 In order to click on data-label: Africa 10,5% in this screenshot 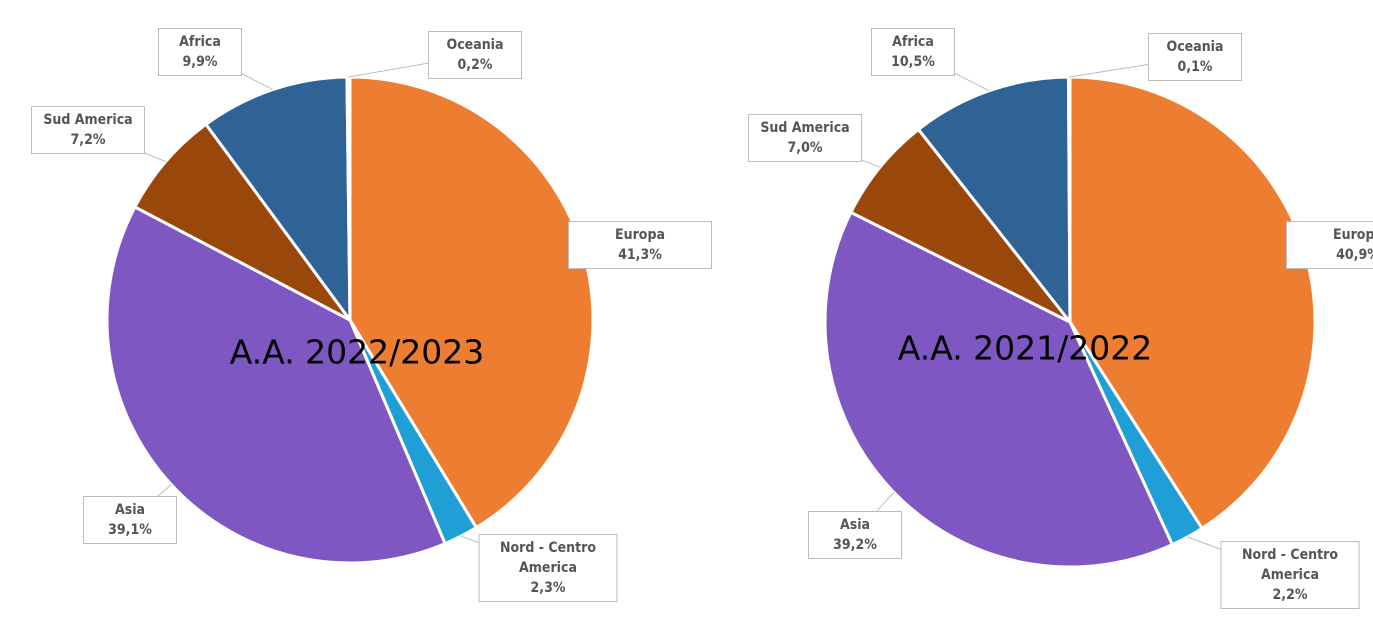, I will do `click(913, 52)`.